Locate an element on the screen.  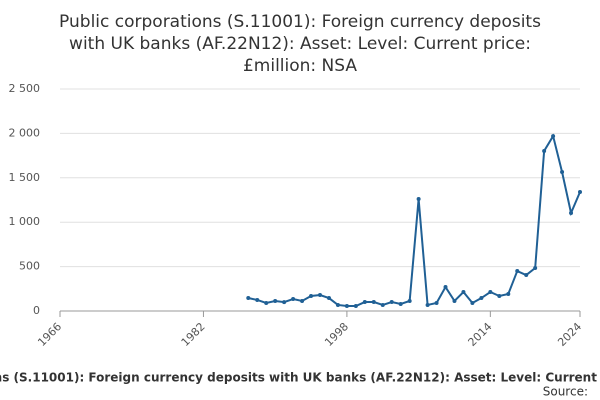
x-tick-label: 1982 is located at coordinates (193, 334).